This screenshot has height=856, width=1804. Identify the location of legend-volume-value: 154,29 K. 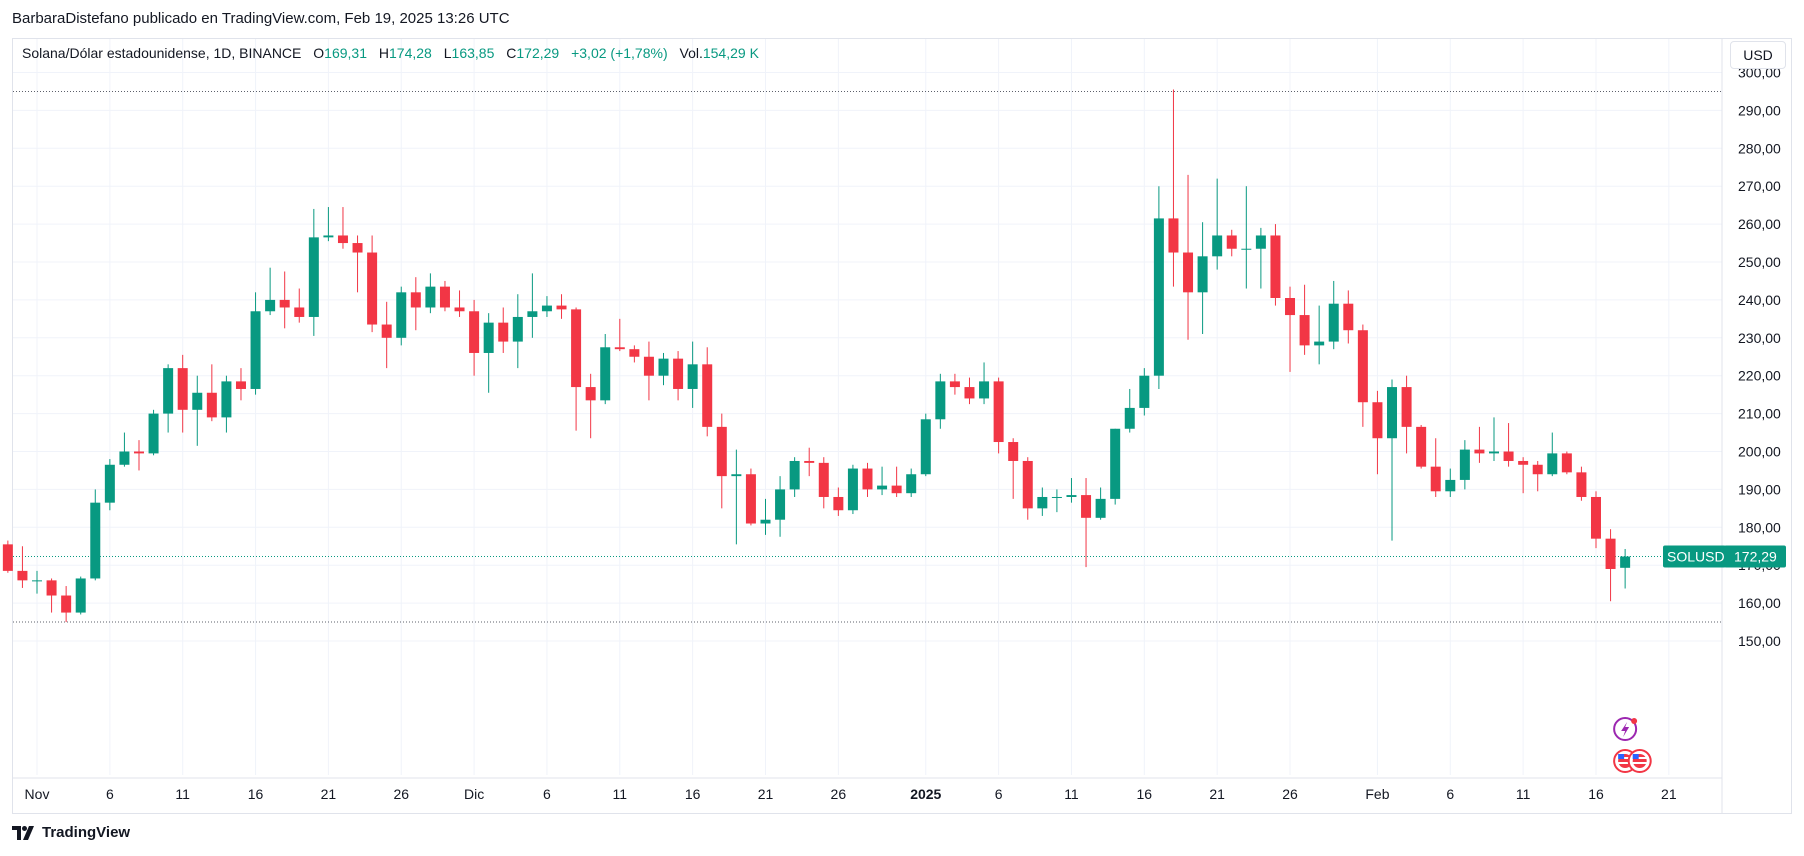
(730, 53).